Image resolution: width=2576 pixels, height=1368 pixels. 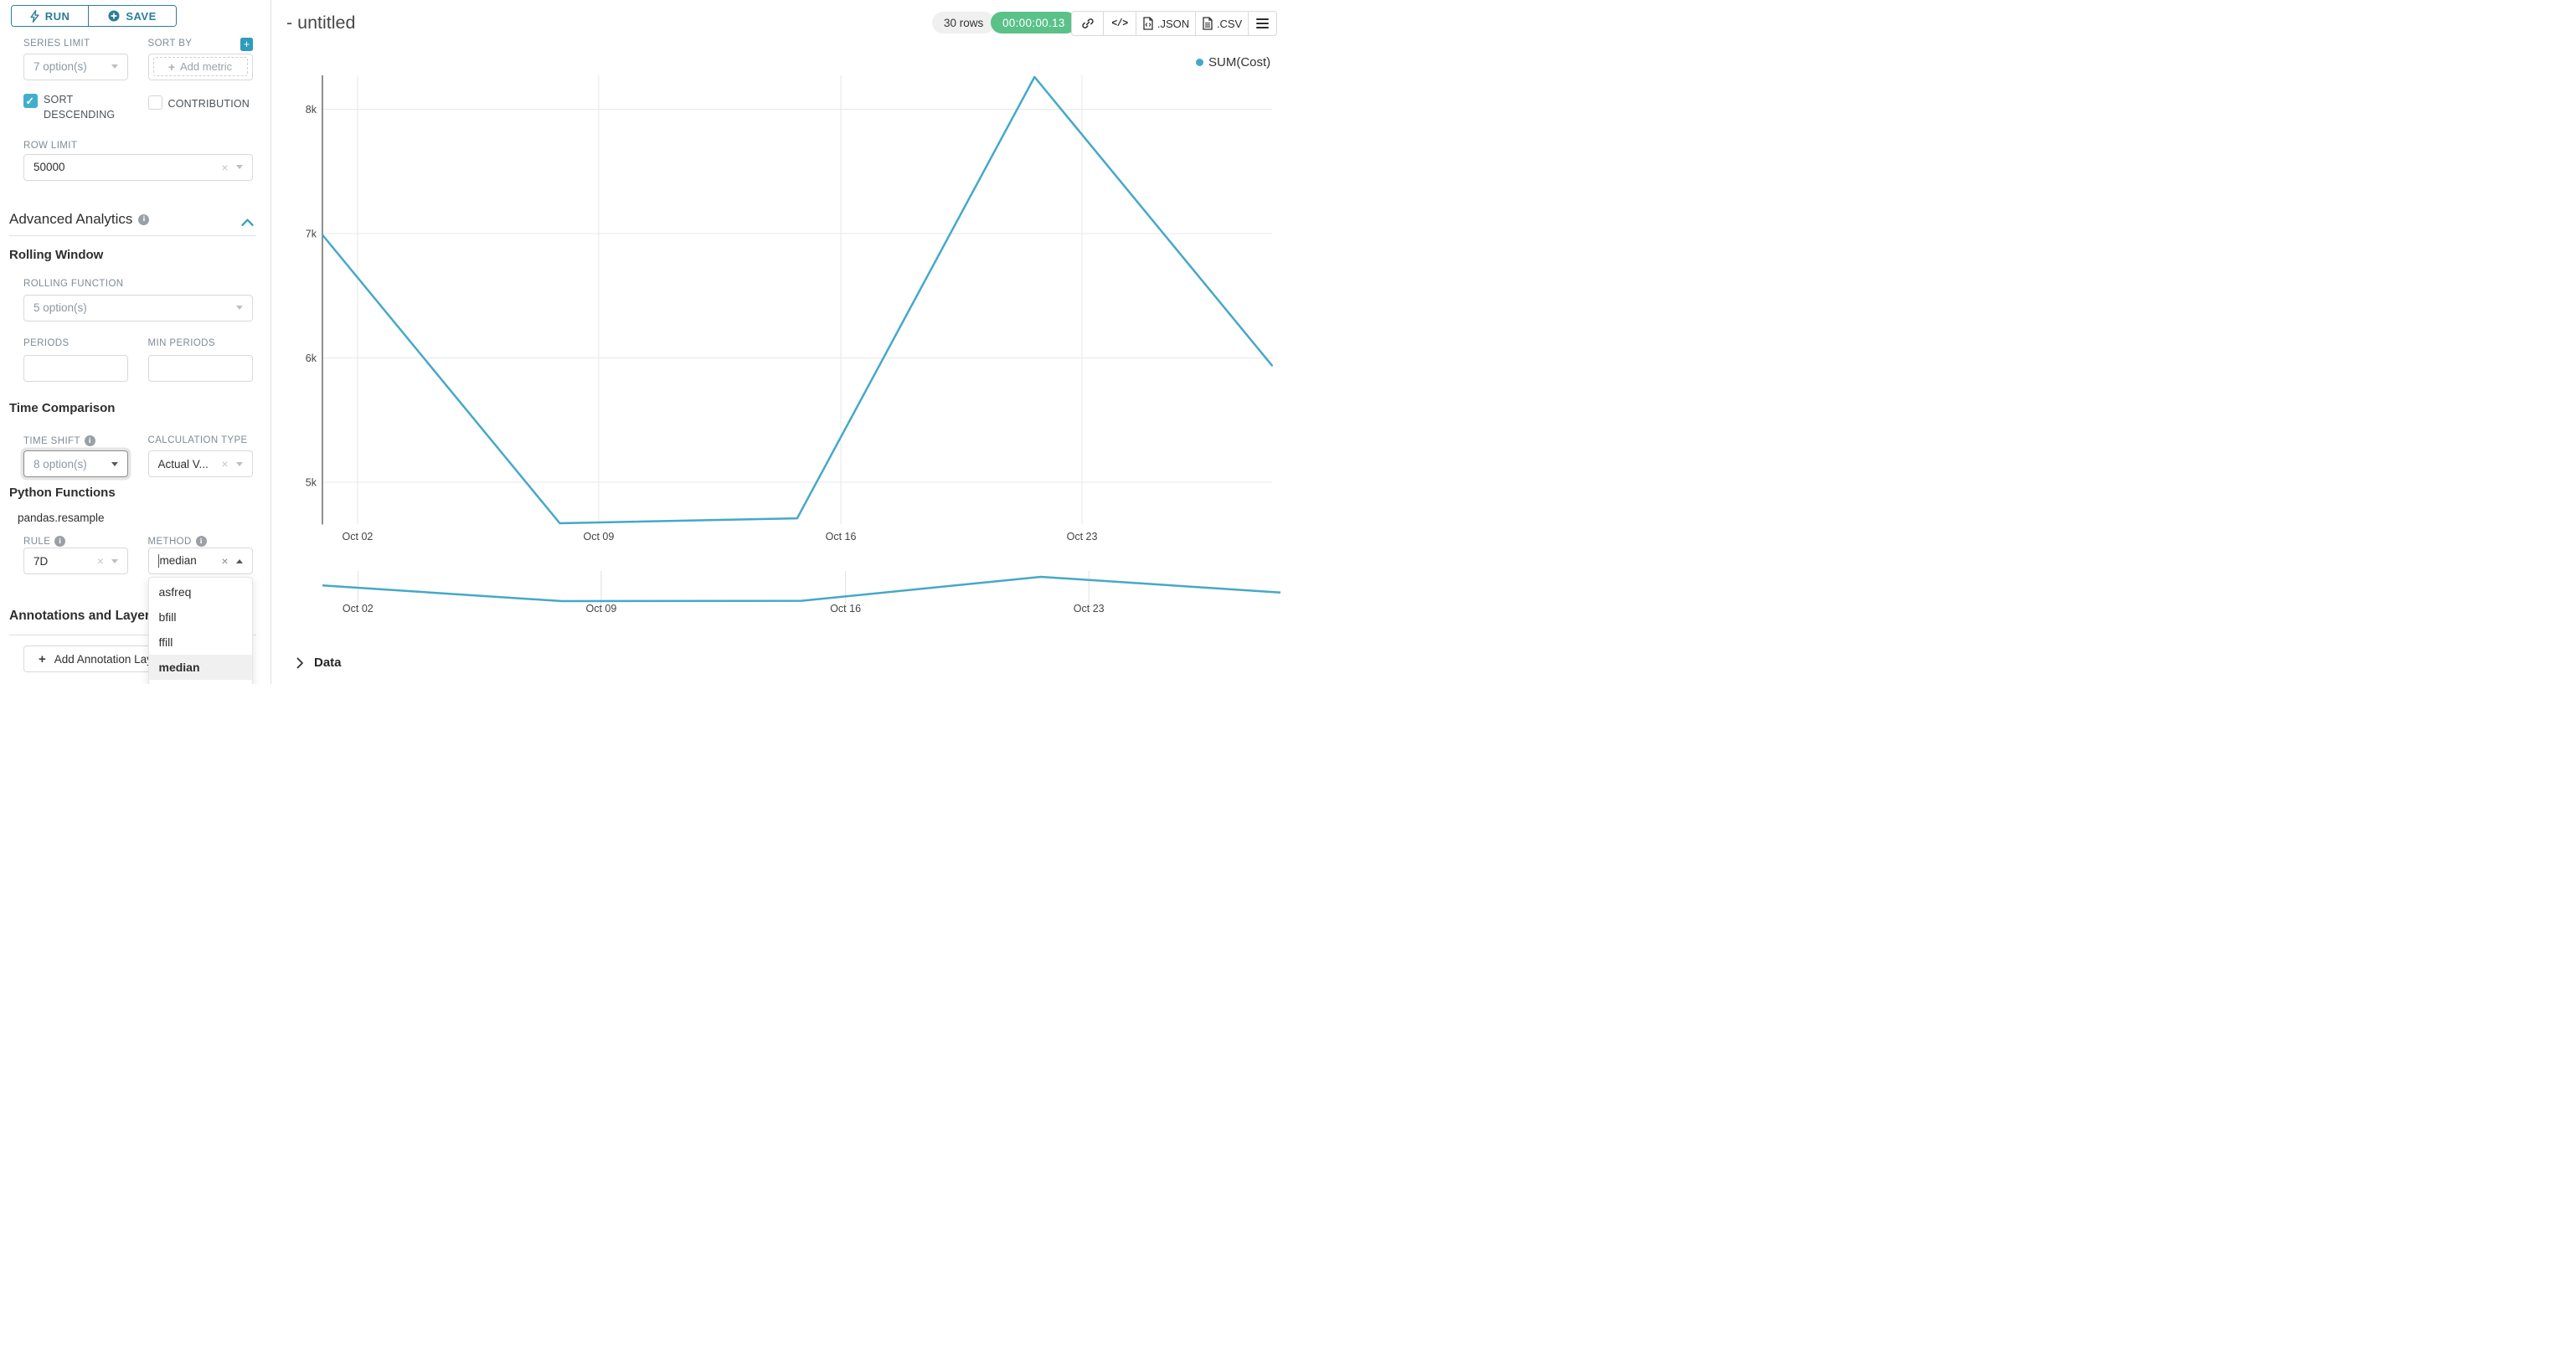 What do you see at coordinates (132, 236) in the screenshot?
I see `section-divider` at bounding box center [132, 236].